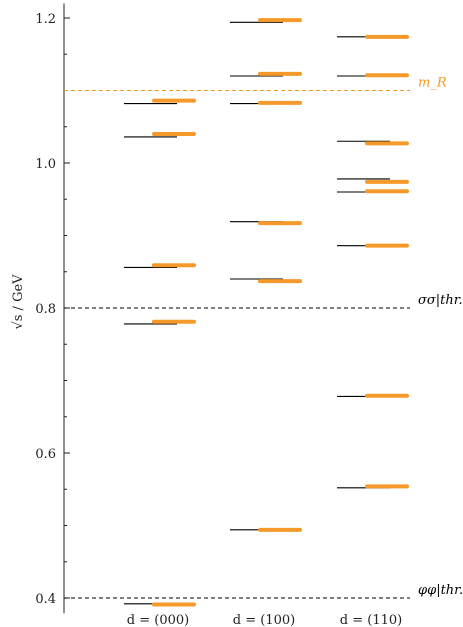 This screenshot has width=463, height=627. I want to click on category-label: d = (110), so click(371, 620).